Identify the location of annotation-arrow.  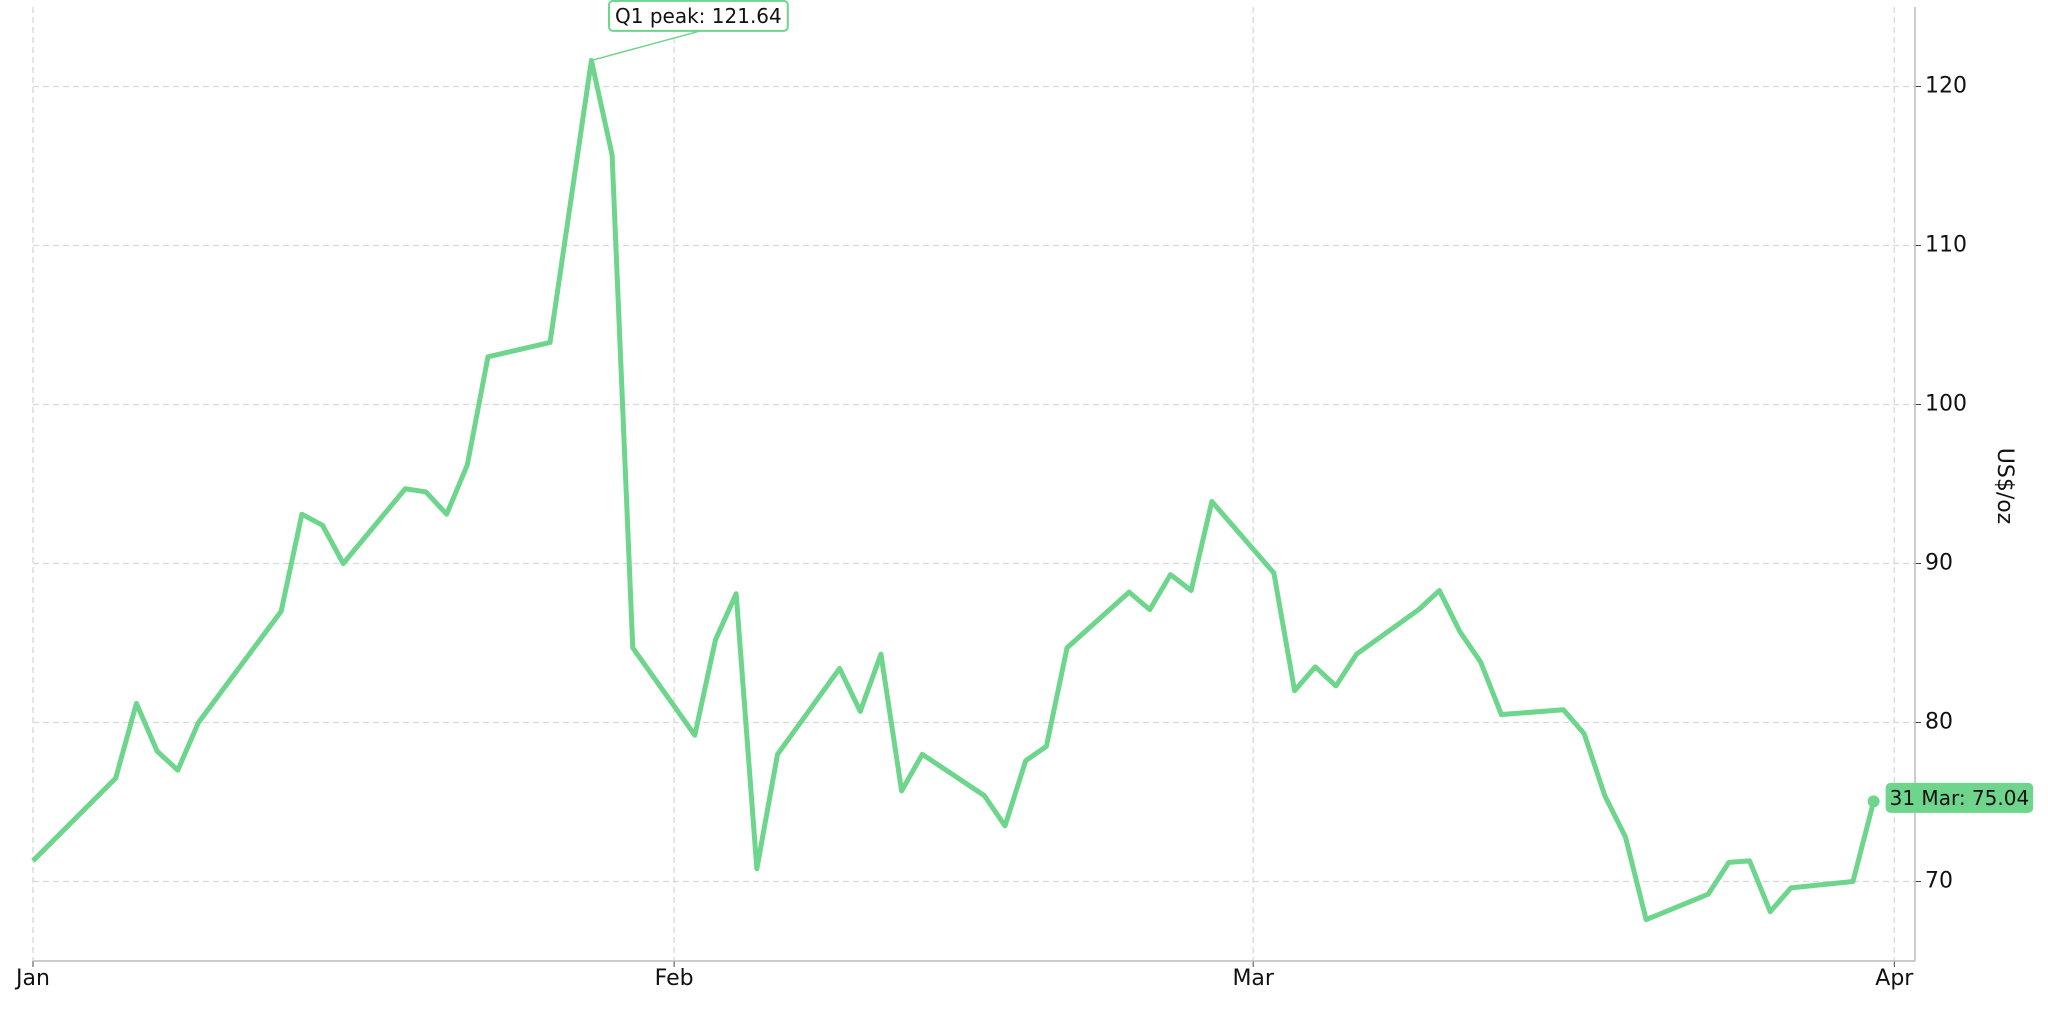
(645, 46).